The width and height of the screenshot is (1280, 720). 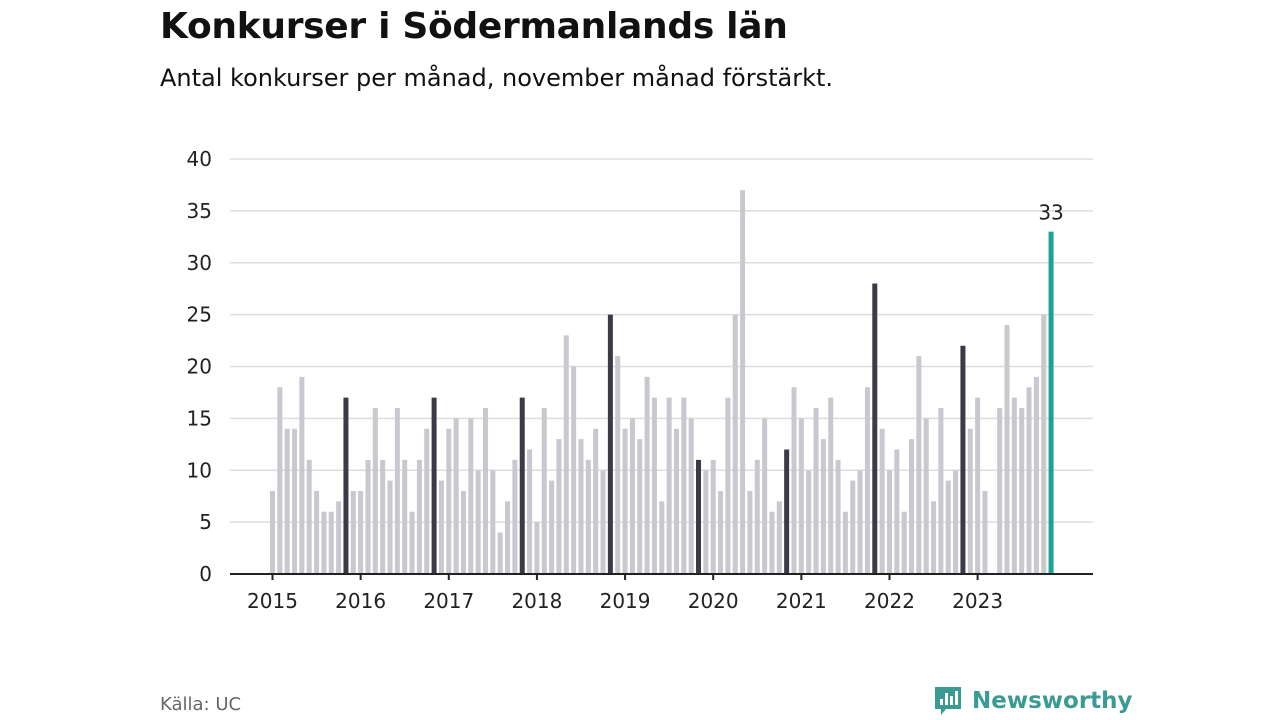 I want to click on y-tick-label: 25, so click(x=199, y=315).